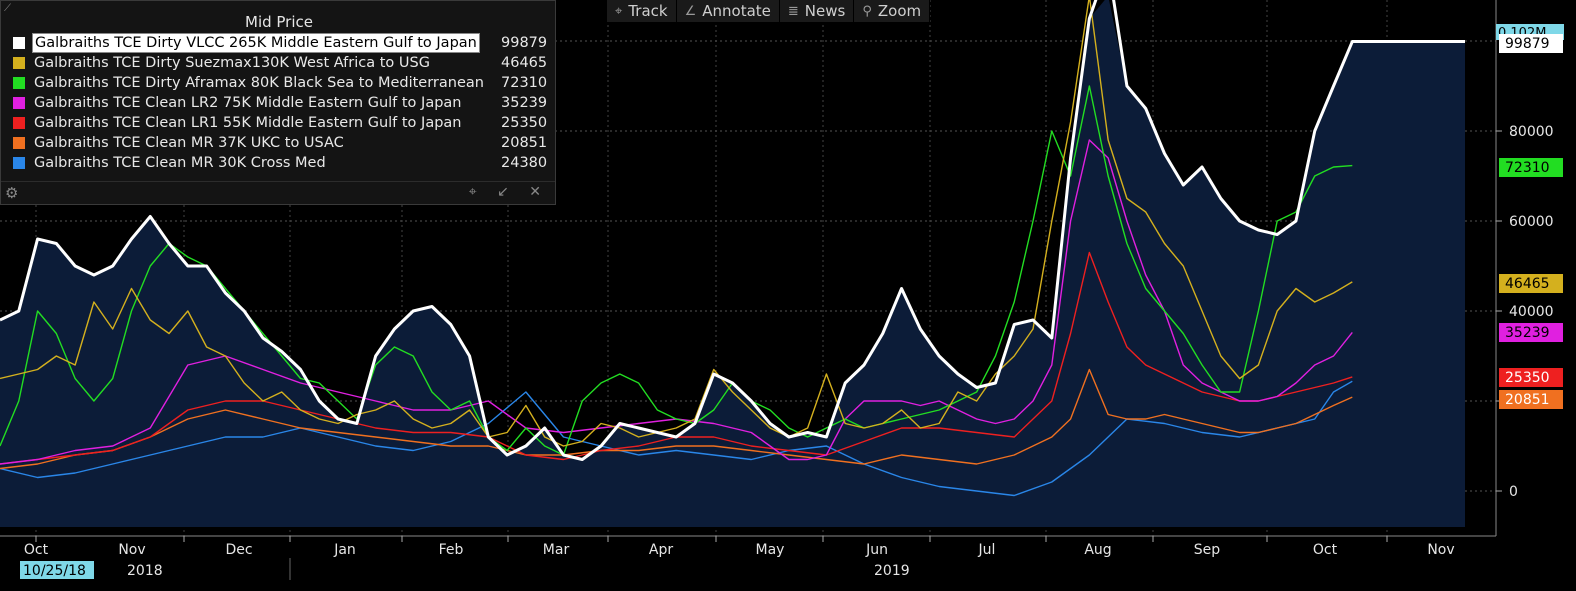 This screenshot has height=591, width=1576. What do you see at coordinates (12, 193) in the screenshot?
I see `gear-icon: ⚙` at bounding box center [12, 193].